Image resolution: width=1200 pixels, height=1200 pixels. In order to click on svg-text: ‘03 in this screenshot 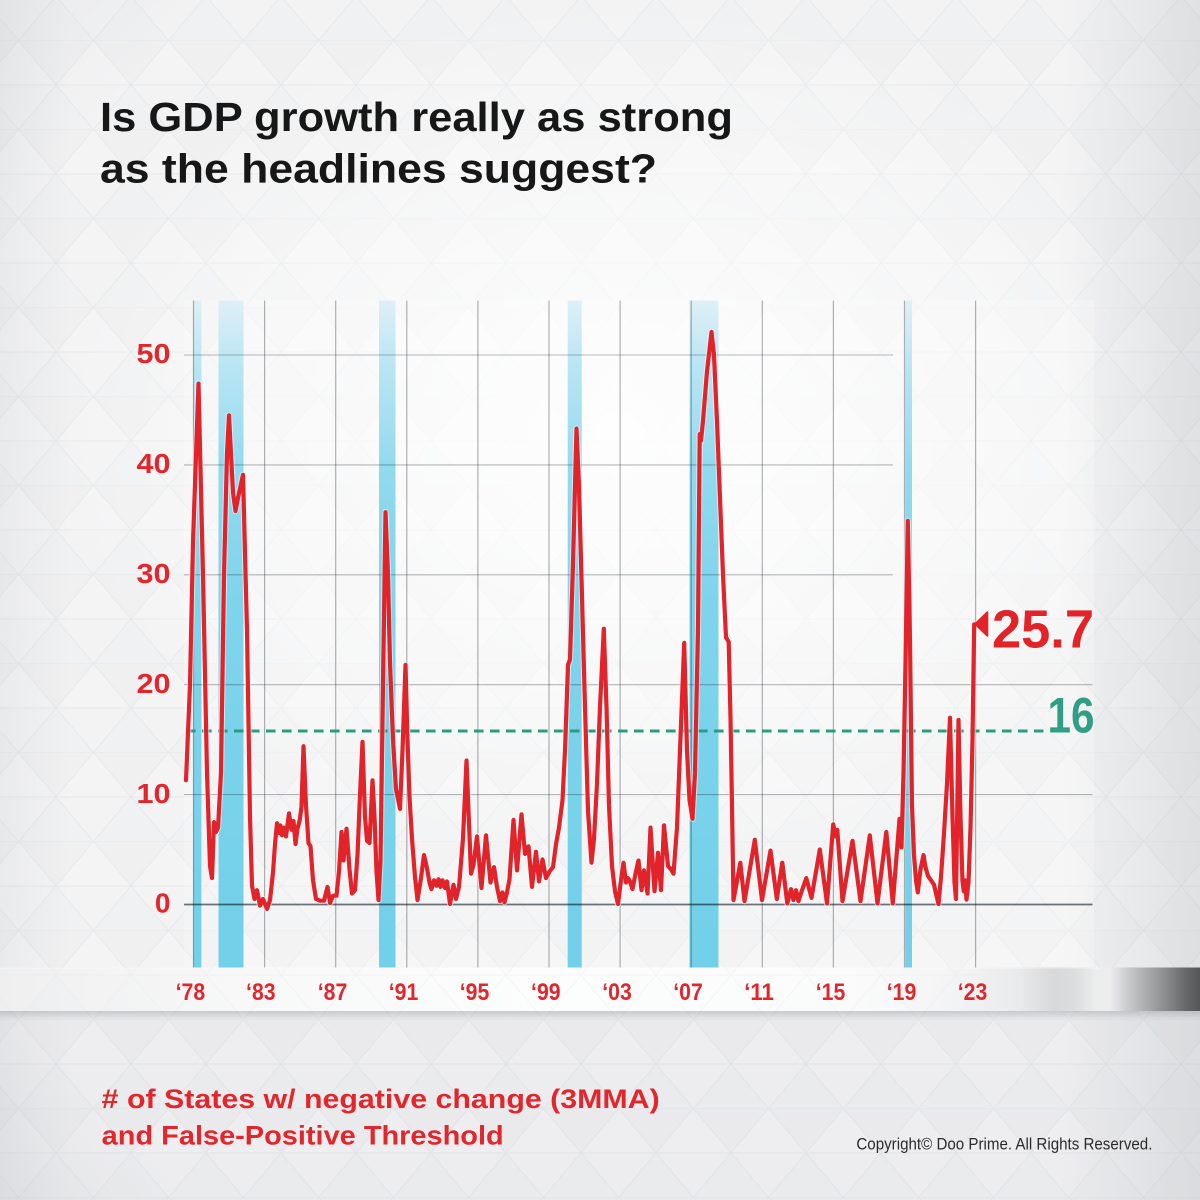, I will do `click(617, 992)`.